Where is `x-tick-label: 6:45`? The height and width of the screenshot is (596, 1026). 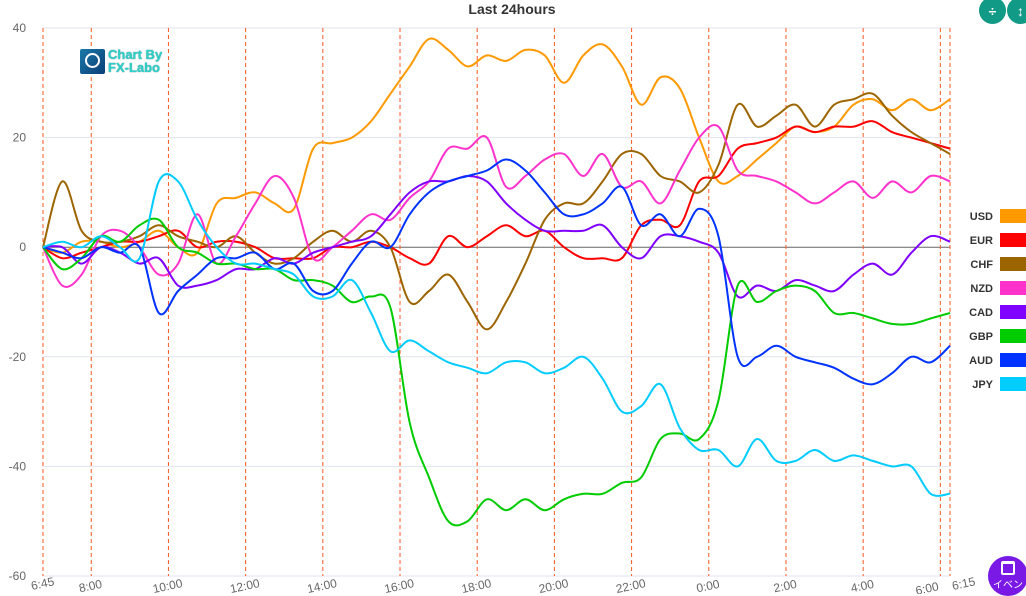 x-tick-label: 6:45 is located at coordinates (43, 583).